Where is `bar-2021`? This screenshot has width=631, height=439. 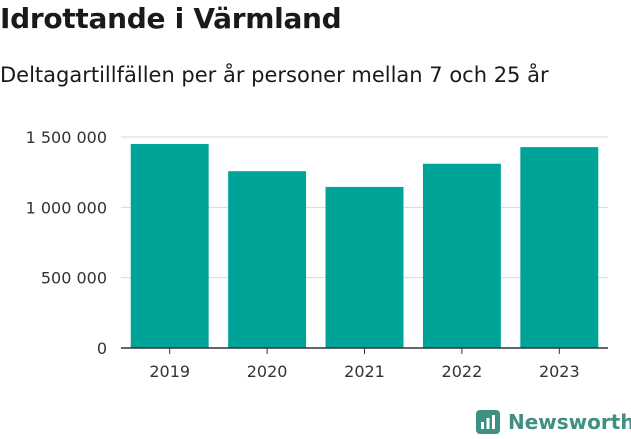
bar-2021 is located at coordinates (364, 267).